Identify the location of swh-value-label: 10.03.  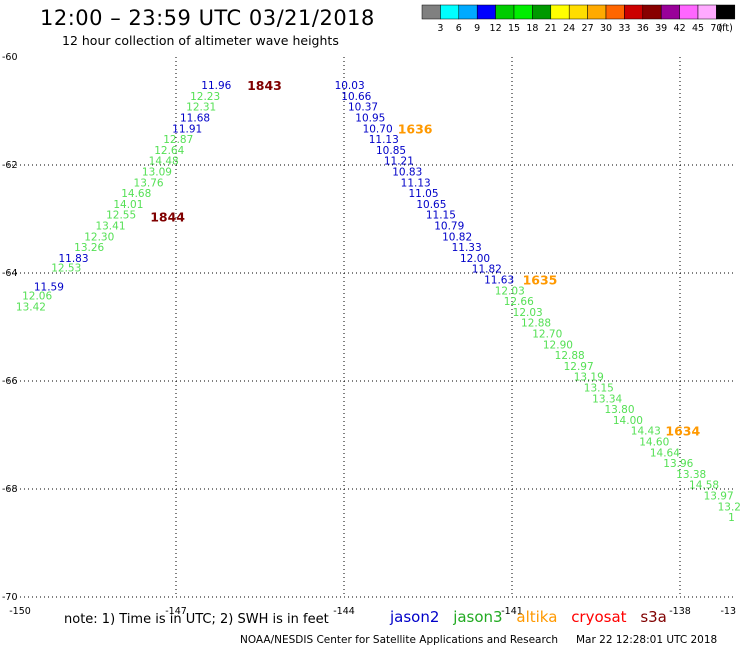
(350, 86).